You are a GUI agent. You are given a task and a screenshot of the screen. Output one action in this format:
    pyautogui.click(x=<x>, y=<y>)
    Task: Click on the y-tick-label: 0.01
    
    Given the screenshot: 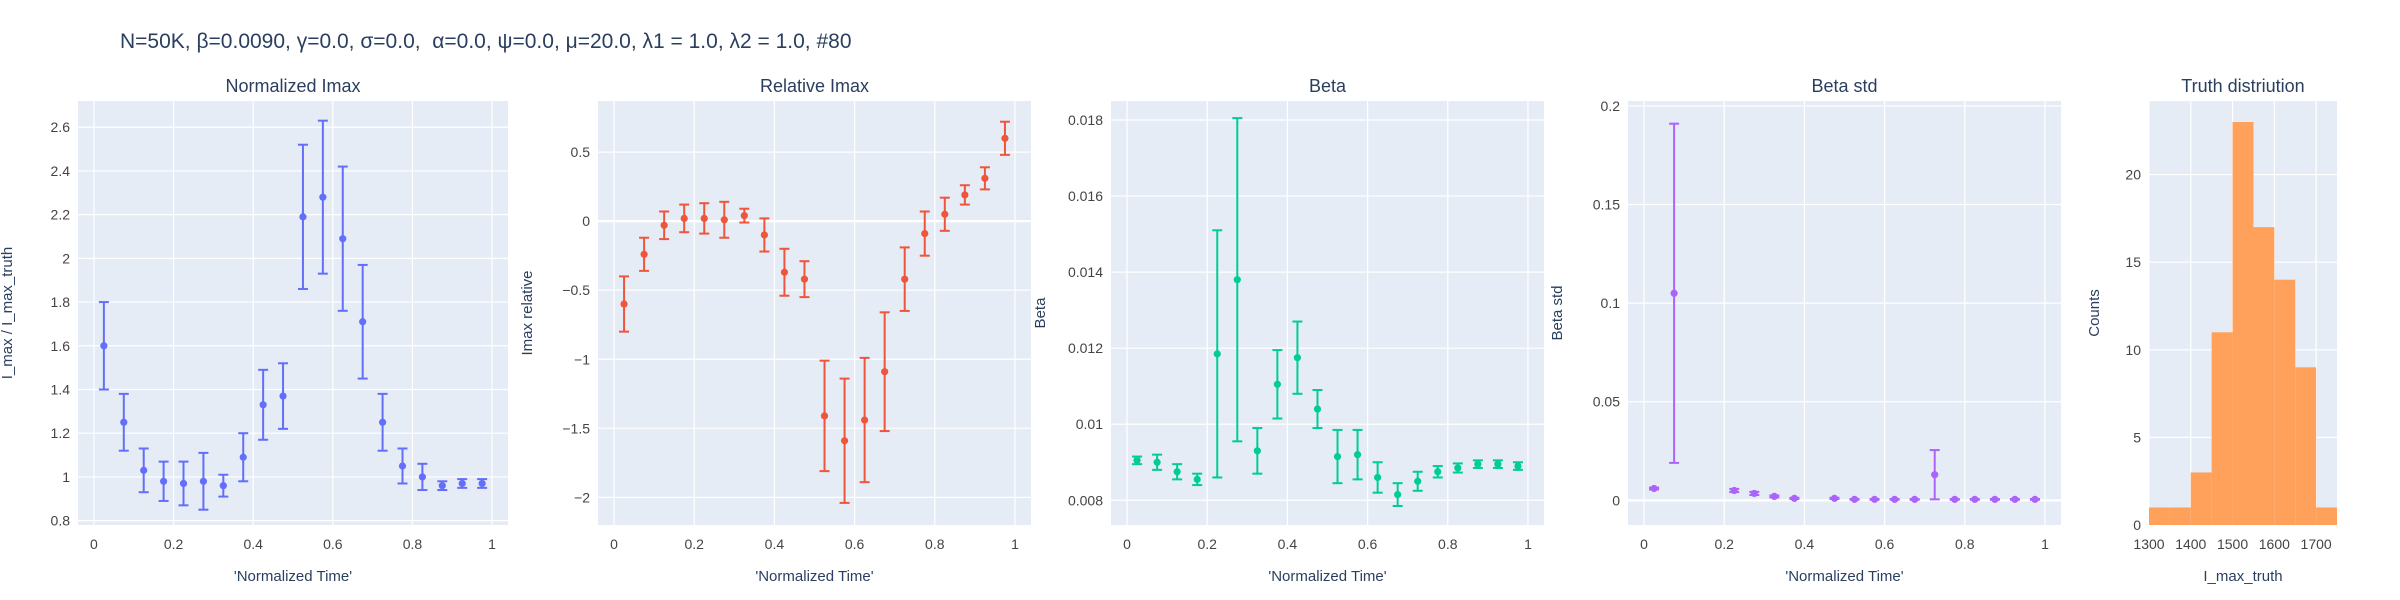 What is the action you would take?
    pyautogui.click(x=1089, y=424)
    